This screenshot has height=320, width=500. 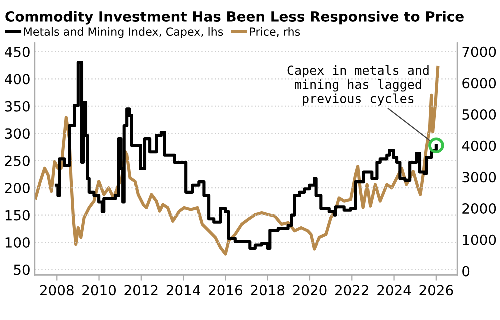 What do you see at coordinates (479, 209) in the screenshot?
I see `y2-tick-label: 2000` at bounding box center [479, 209].